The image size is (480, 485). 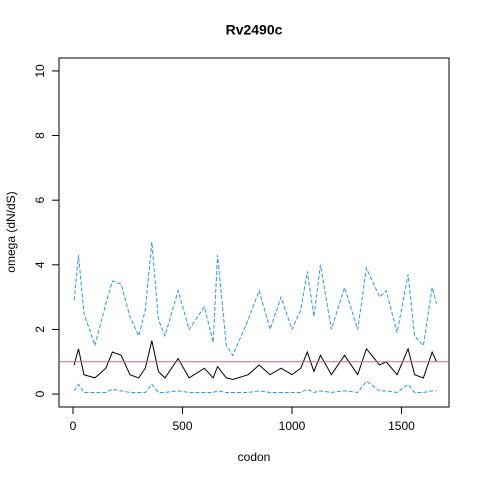 I want to click on chart-title: Rv2490c, so click(x=254, y=30).